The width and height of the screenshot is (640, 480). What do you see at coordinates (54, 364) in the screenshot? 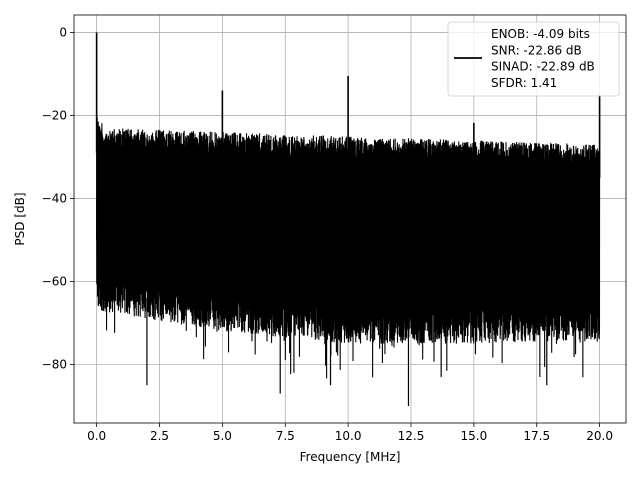
I see `y-tick-label: −80` at bounding box center [54, 364].